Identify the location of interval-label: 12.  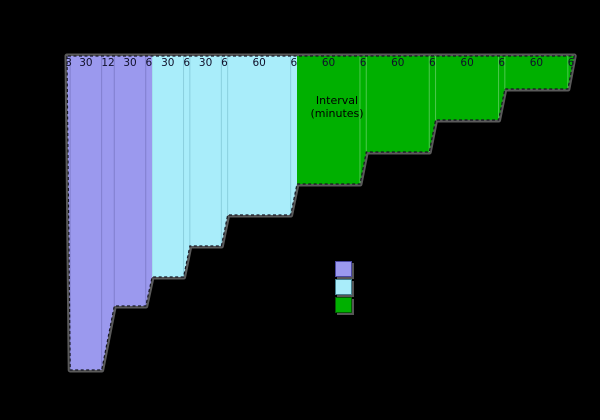
(107, 63).